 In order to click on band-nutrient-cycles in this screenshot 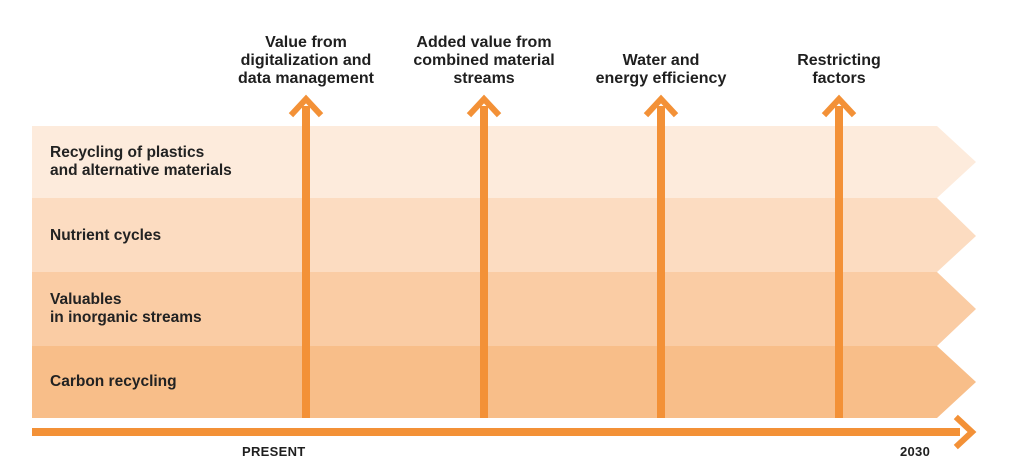, I will do `click(504, 235)`.